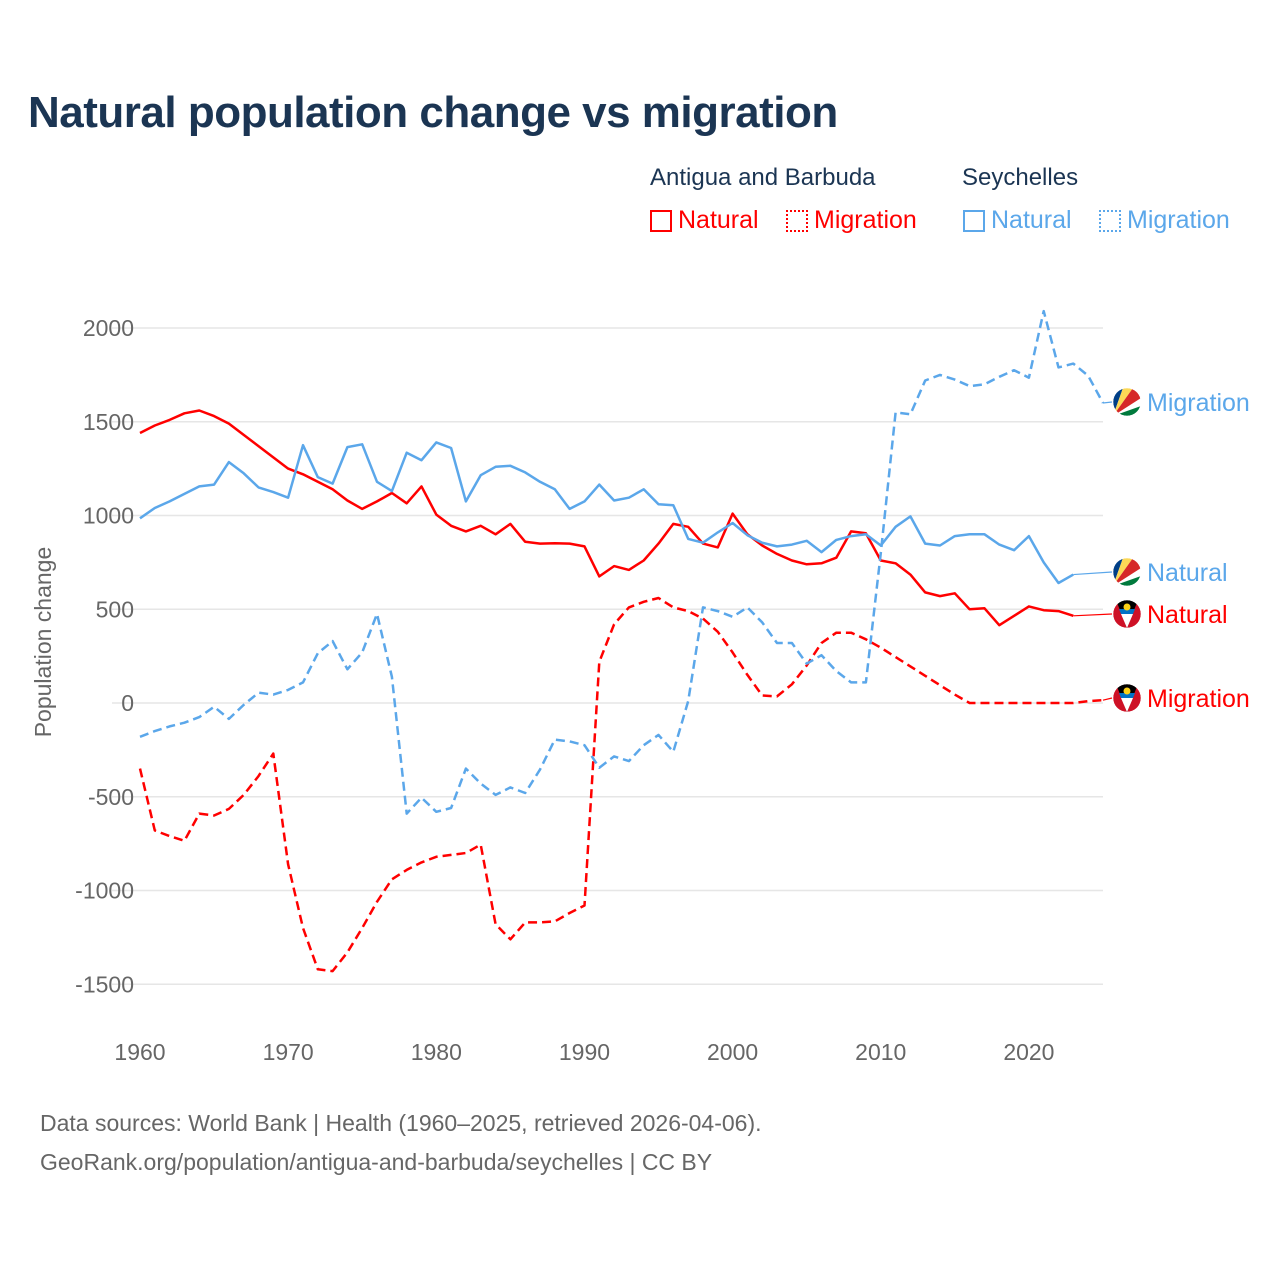  I want to click on legend-seychelles-natural: Natural, so click(1017, 220).